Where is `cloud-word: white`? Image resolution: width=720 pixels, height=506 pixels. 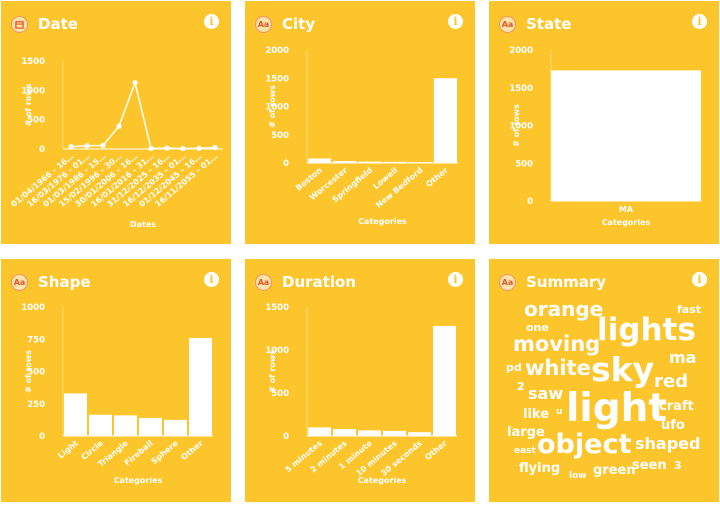
cloud-word: white is located at coordinates (558, 368).